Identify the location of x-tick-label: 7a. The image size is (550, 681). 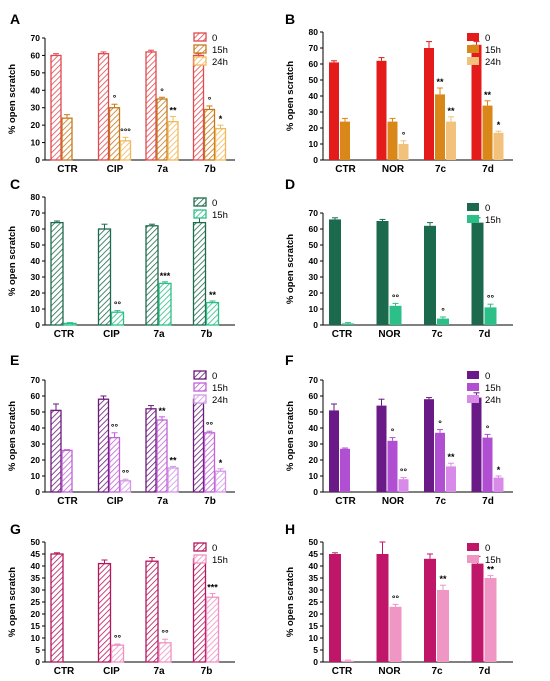
(159, 671).